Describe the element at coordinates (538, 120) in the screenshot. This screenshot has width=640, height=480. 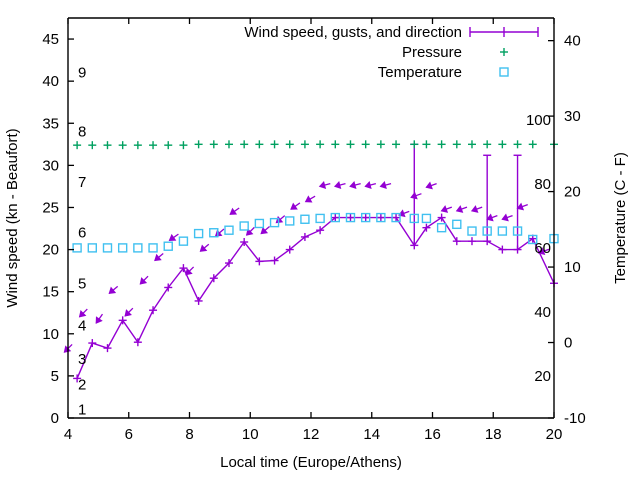
I see `fahrenheit-label: 100` at that location.